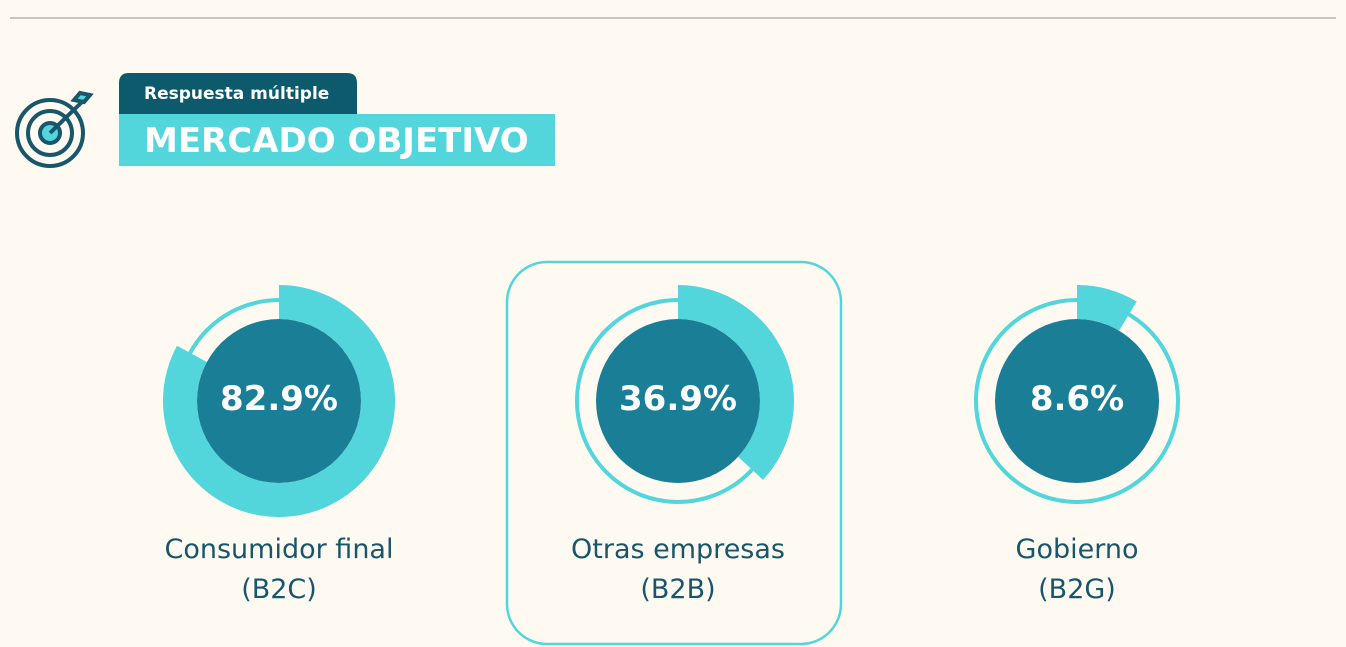 This screenshot has width=1346, height=647. I want to click on title: MERCADO OBJETIVO, so click(336, 141).